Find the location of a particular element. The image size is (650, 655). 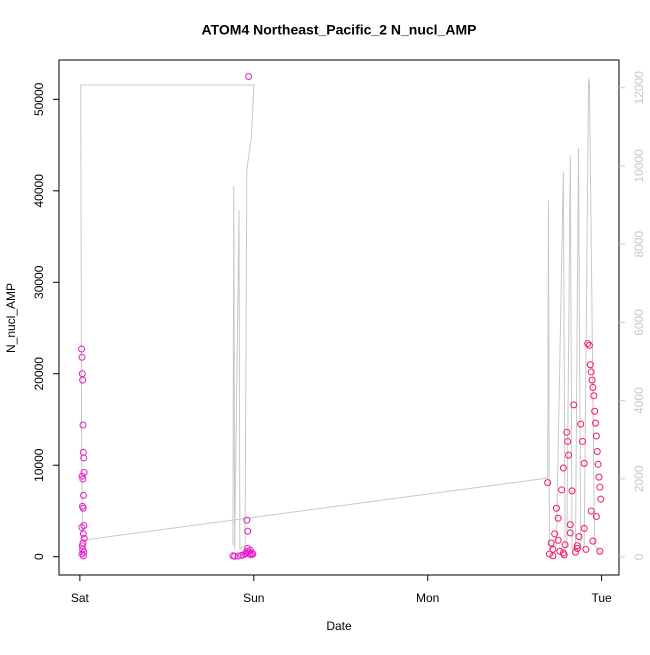

y-axis-label: N_nucl_AMP is located at coordinates (11, 318).